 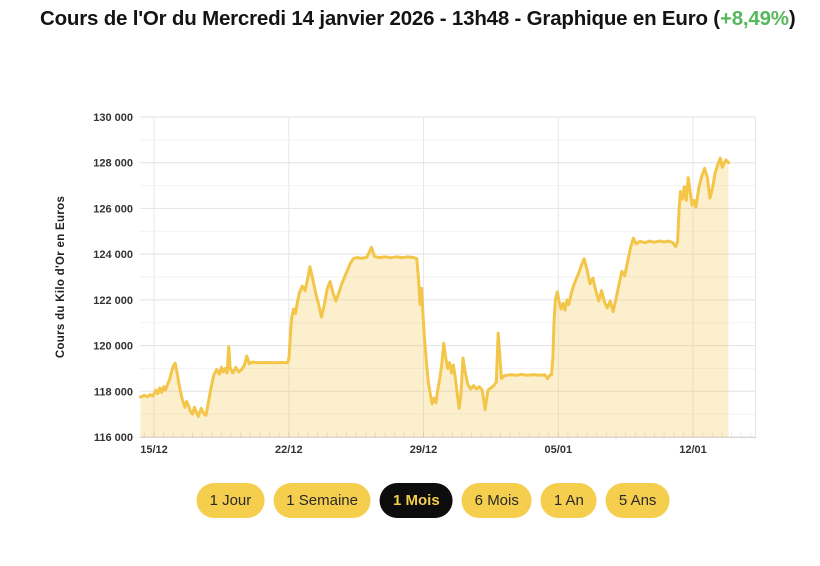 What do you see at coordinates (424, 450) in the screenshot?
I see `svg-text: 29/12` at bounding box center [424, 450].